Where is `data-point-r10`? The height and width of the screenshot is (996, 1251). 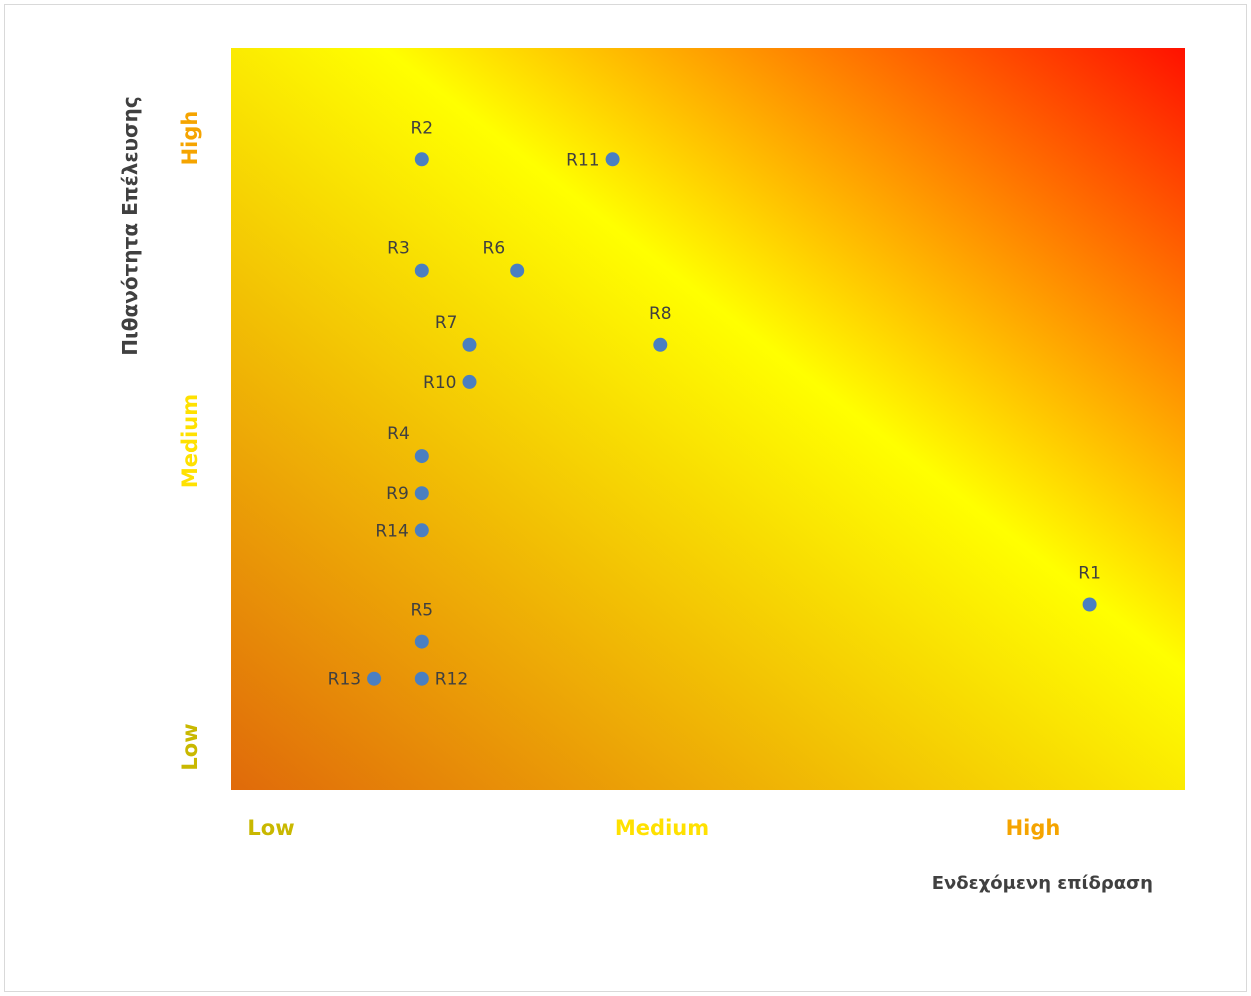
data-point-r10 is located at coordinates (469, 381).